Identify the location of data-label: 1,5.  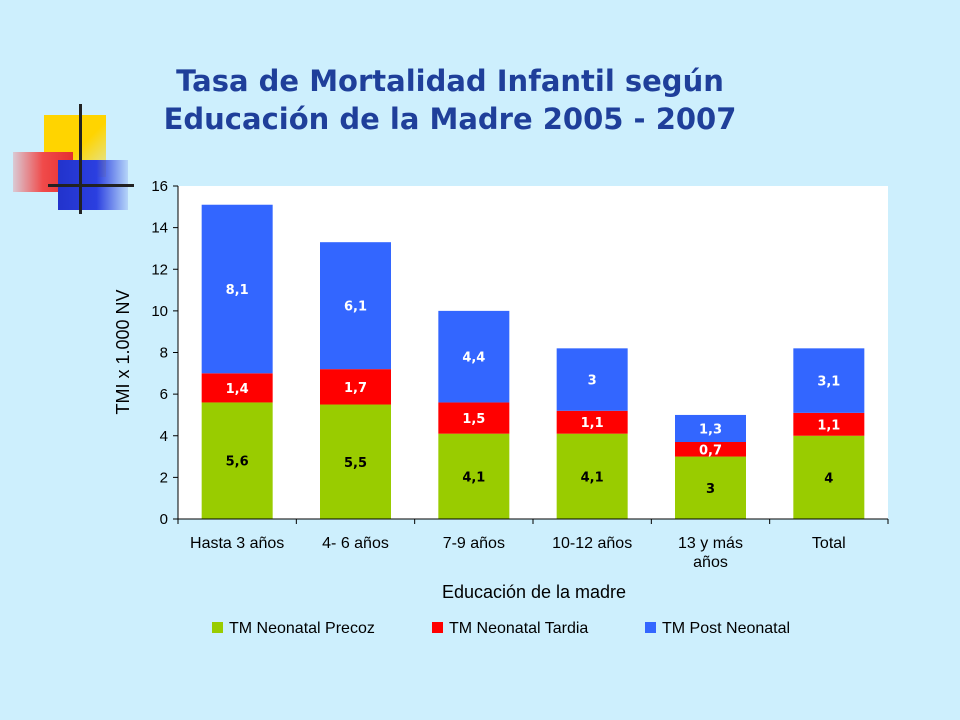
(473, 419).